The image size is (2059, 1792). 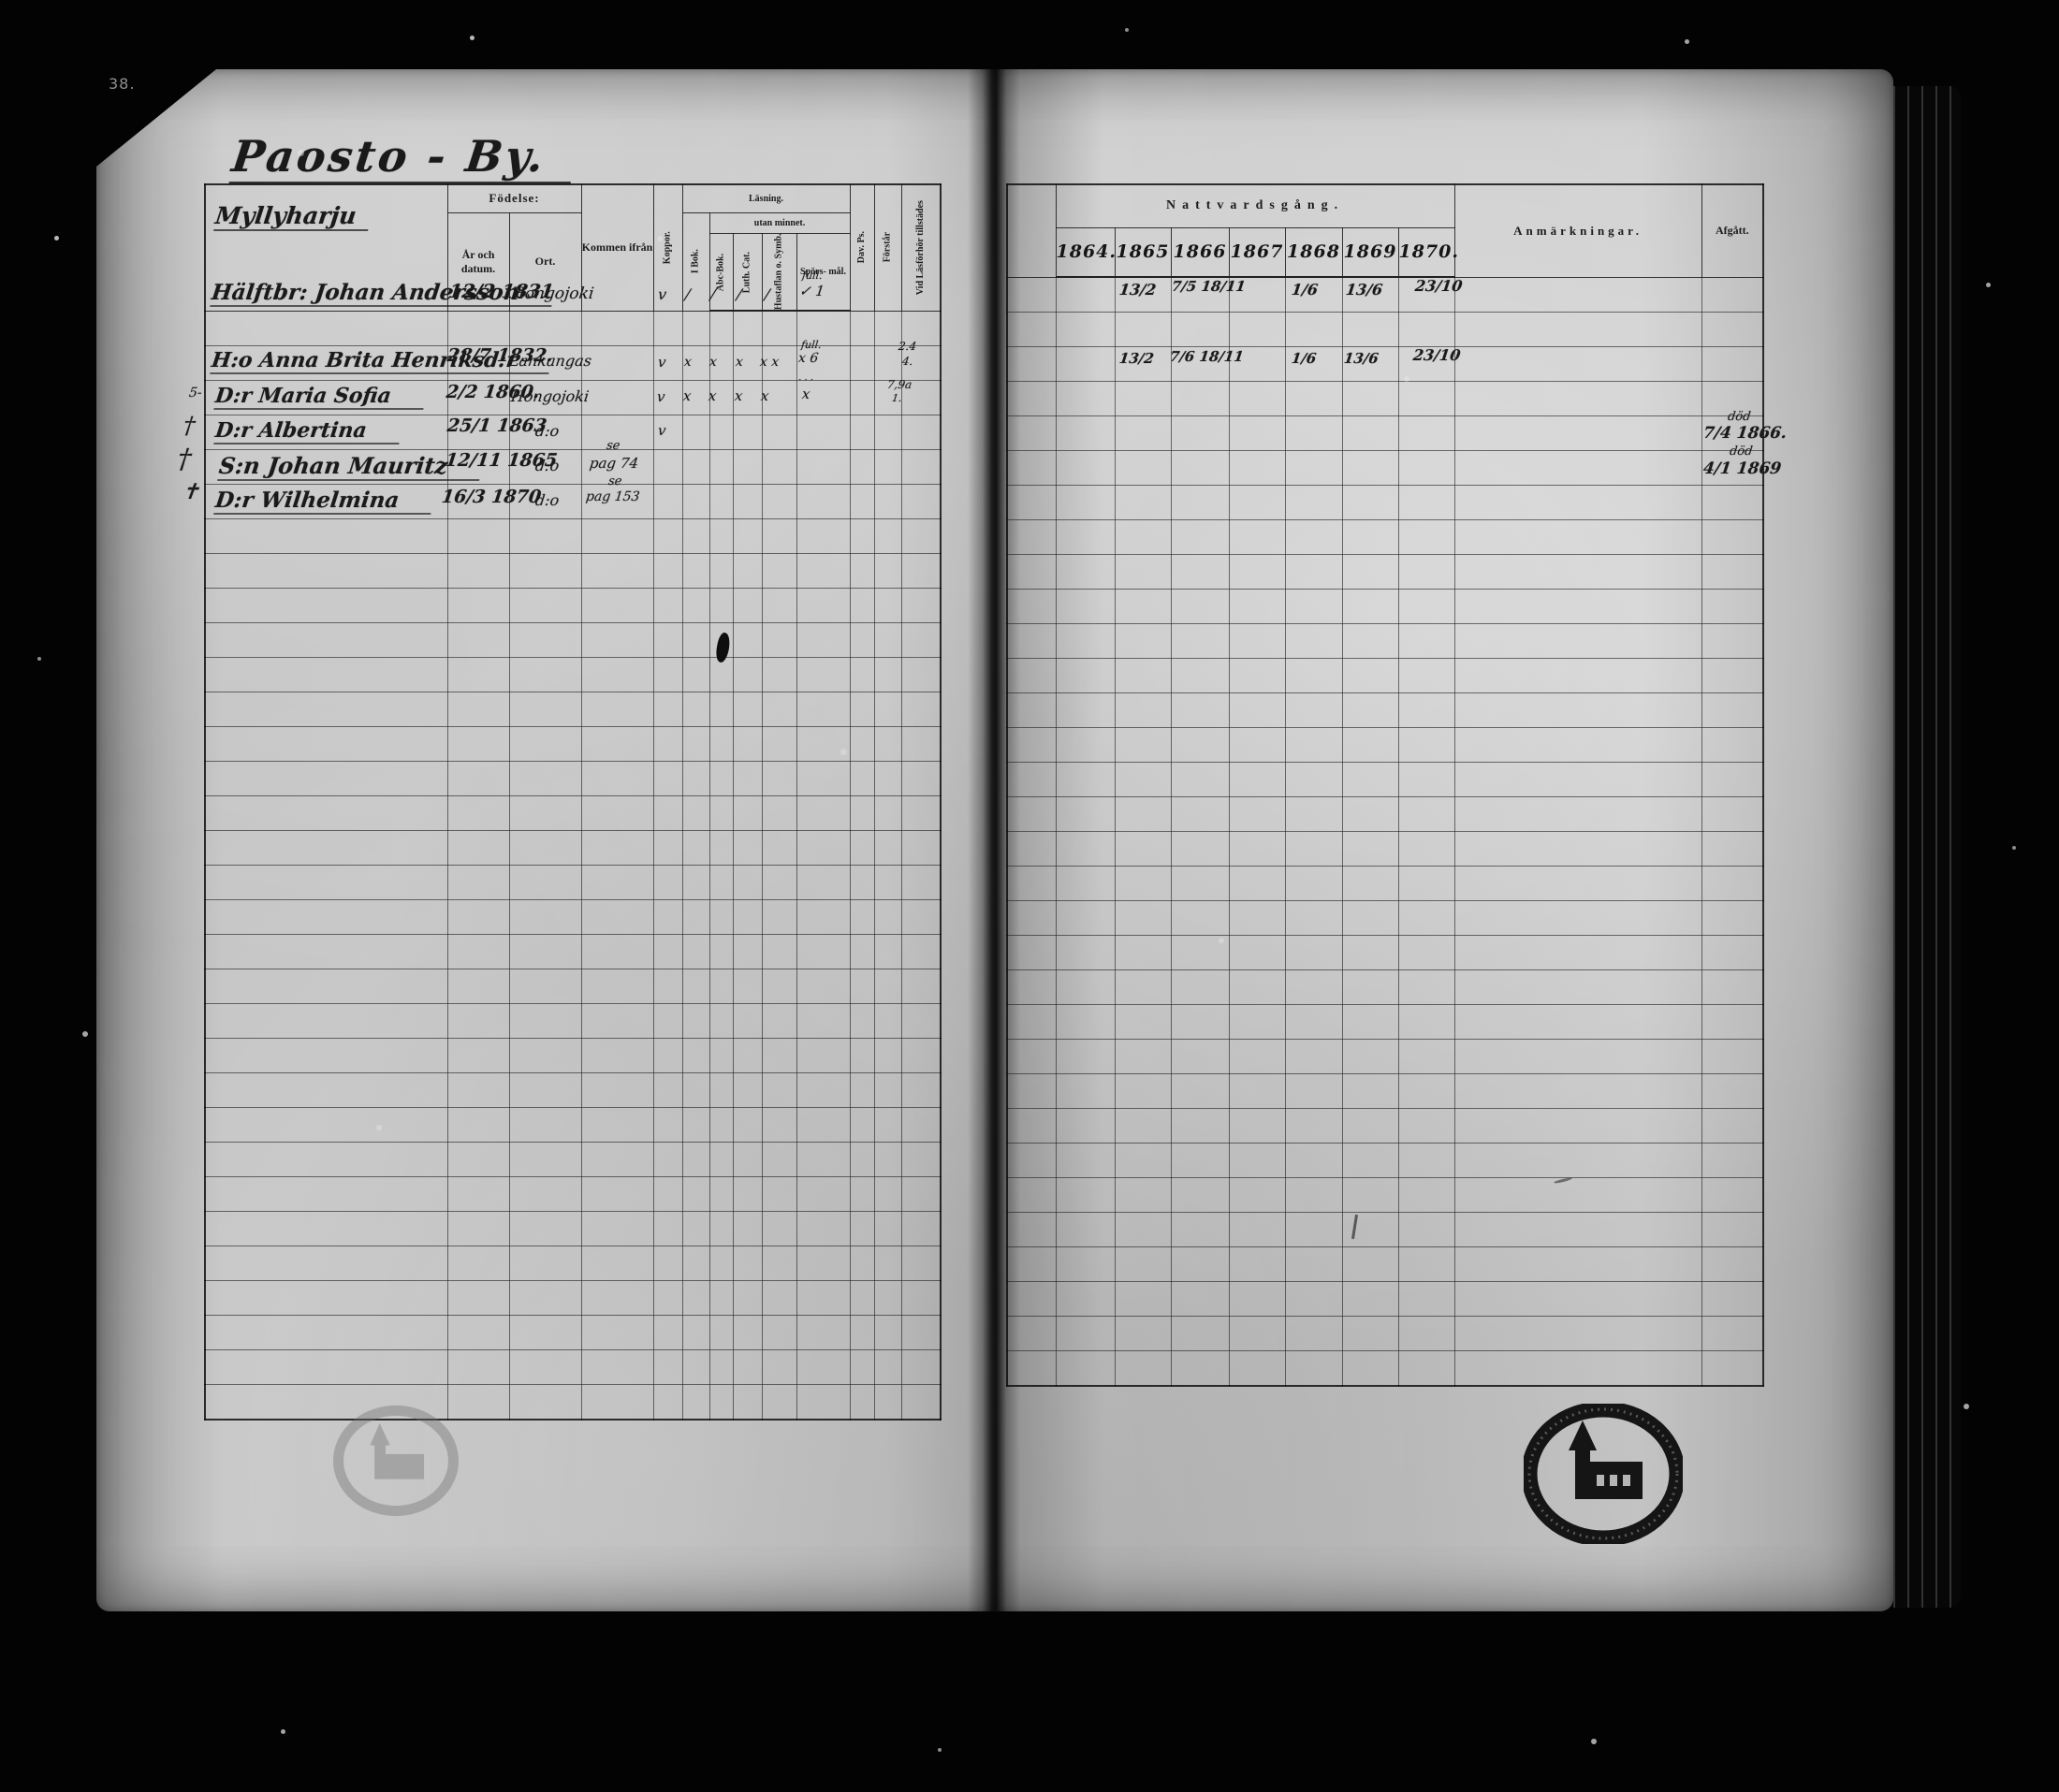 What do you see at coordinates (195, 393) in the screenshot?
I see `margin-mark: 5-` at bounding box center [195, 393].